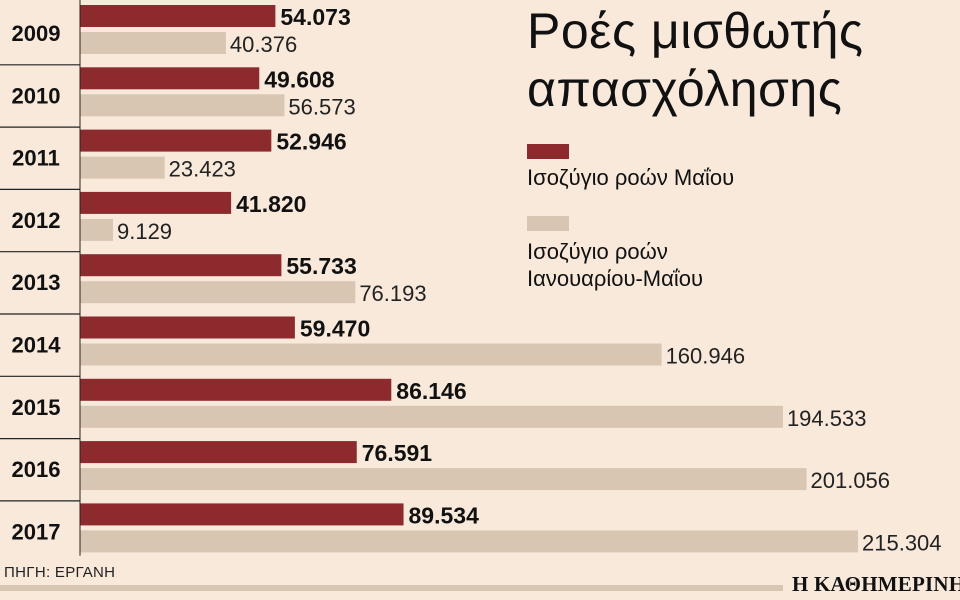  I want to click on year-label: 2017, so click(36, 531).